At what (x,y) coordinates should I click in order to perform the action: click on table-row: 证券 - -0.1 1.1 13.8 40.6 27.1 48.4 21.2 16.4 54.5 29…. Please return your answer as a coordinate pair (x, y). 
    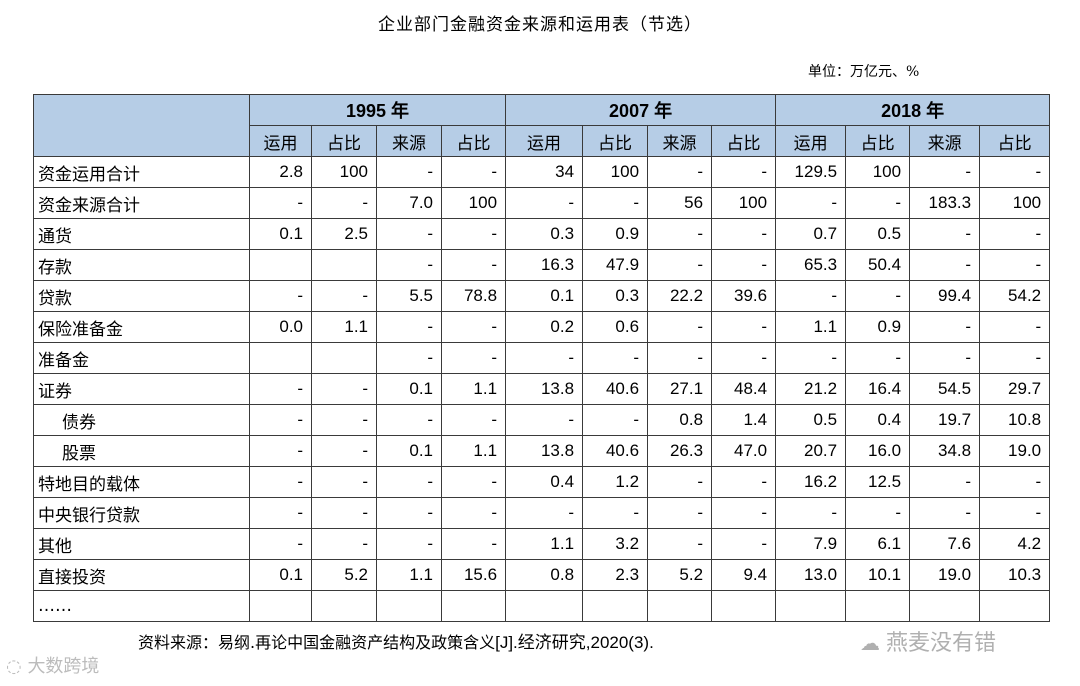
    Looking at the image, I should click on (542, 389).